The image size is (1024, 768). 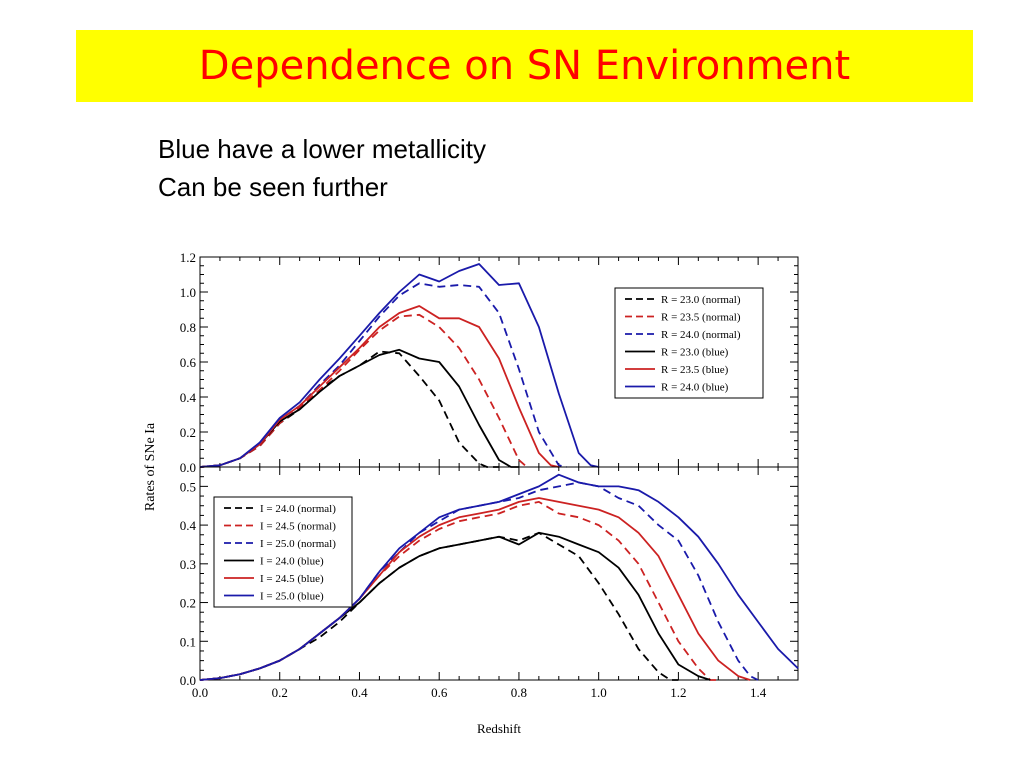 I want to click on legend-label: R = 23.5 (normal), so click(x=701, y=318).